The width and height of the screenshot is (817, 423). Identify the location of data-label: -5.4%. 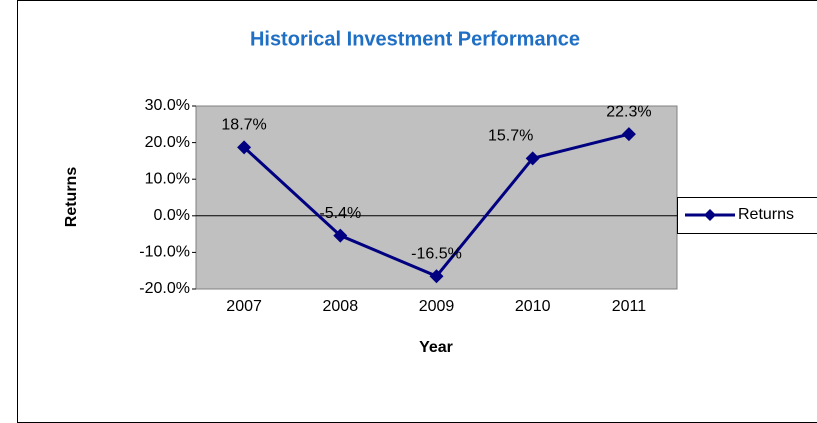
(340, 213).